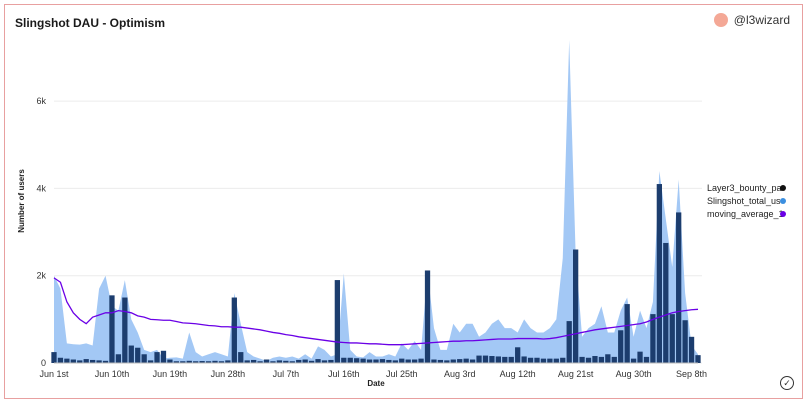 This screenshot has height=405, width=809. I want to click on y-tick-label: 2k, so click(41, 276).